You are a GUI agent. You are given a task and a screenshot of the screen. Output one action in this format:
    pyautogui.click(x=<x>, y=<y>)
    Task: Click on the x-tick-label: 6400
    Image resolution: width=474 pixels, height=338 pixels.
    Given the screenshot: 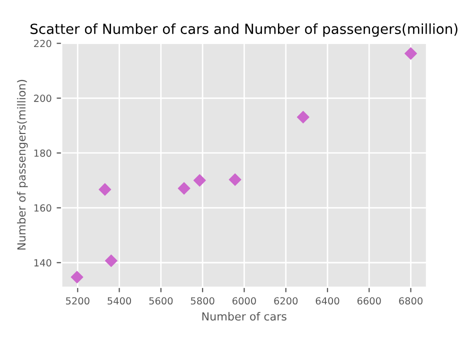 What is the action you would take?
    pyautogui.click(x=328, y=301)
    